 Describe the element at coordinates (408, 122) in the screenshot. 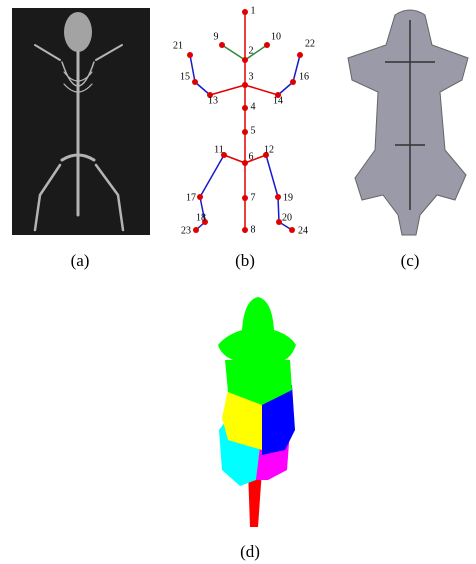

I see `mesh-panel` at that location.